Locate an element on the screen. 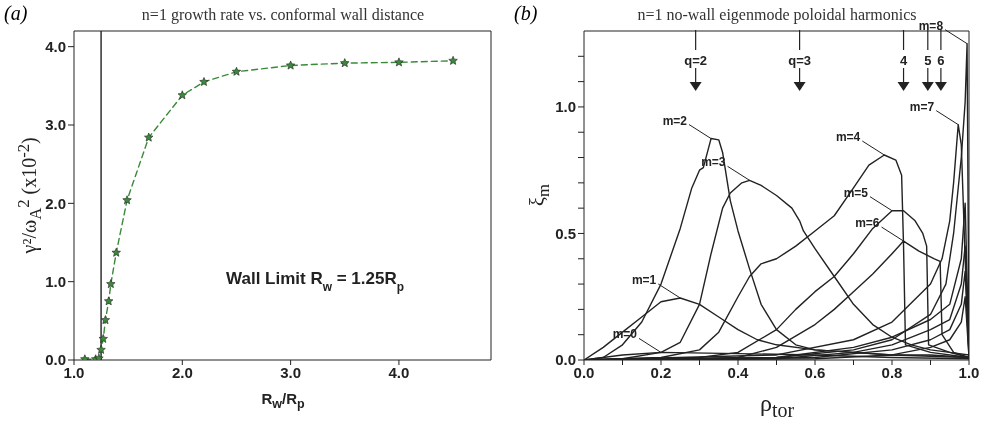  x-tick-label: 1.0 is located at coordinates (969, 372).